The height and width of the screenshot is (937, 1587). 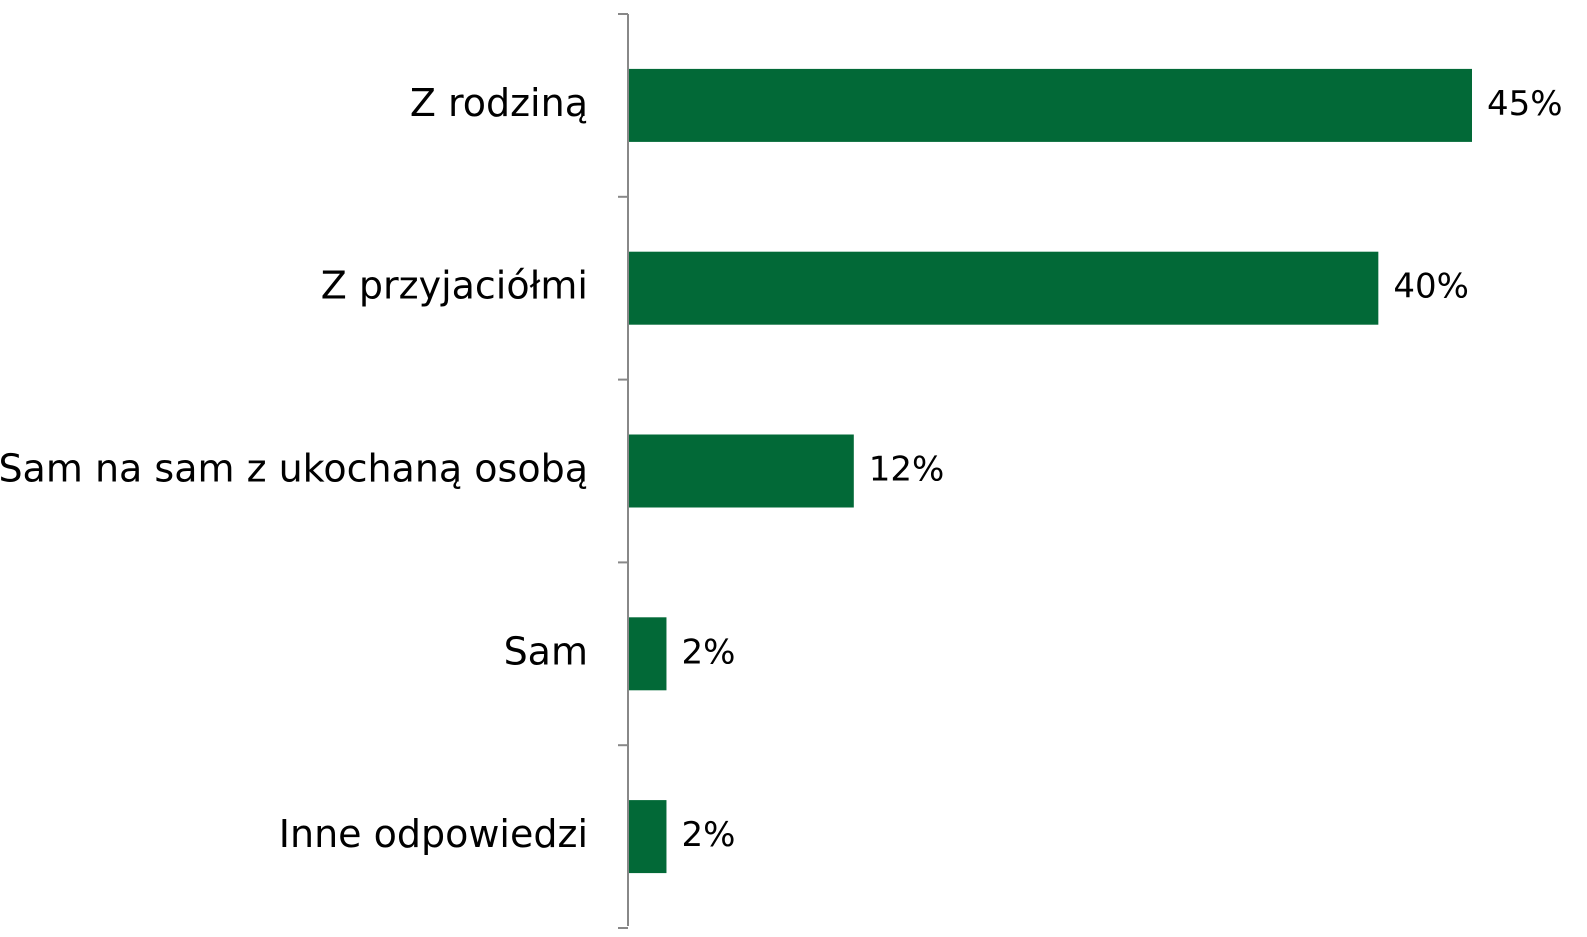 I want to click on value-label: 45%, so click(x=1525, y=104).